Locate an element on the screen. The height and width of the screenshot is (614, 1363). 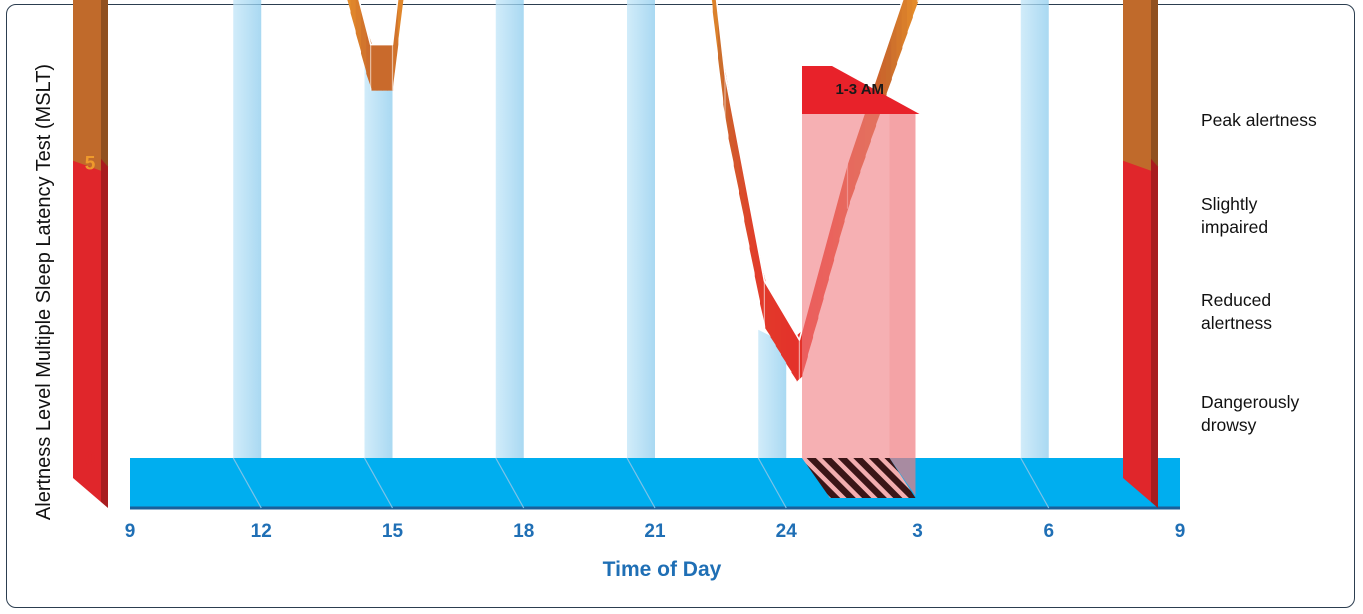
x-axis-title: Time of Day is located at coordinates (662, 569).